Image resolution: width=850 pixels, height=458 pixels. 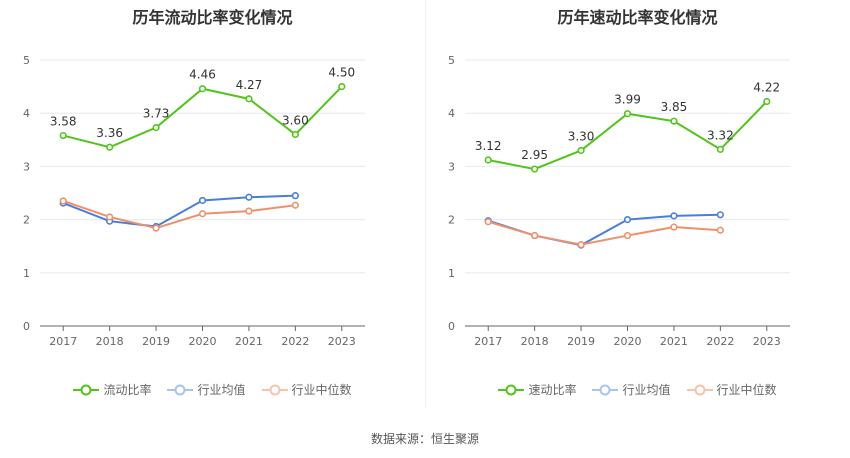 What do you see at coordinates (425, 204) in the screenshot?
I see `panel-divider` at bounding box center [425, 204].